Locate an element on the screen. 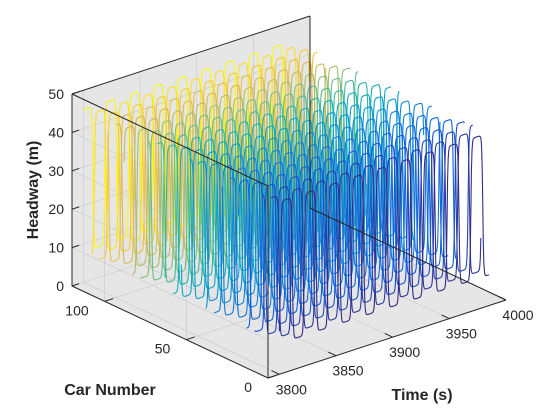 The height and width of the screenshot is (420, 560). y-axis-title: Car Number is located at coordinates (110, 390).